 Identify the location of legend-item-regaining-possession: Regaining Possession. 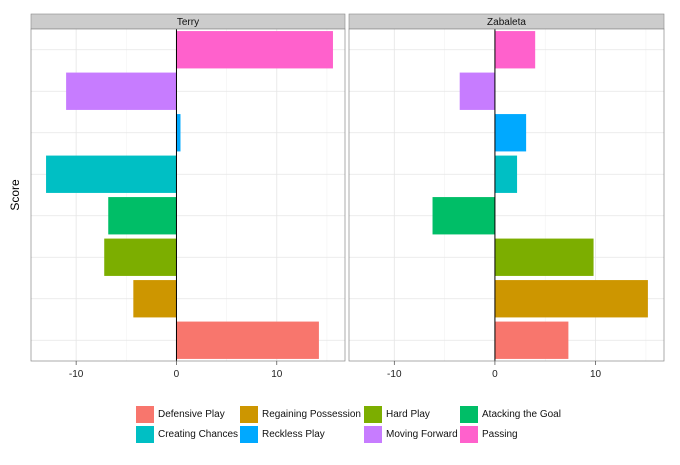
(300, 414).